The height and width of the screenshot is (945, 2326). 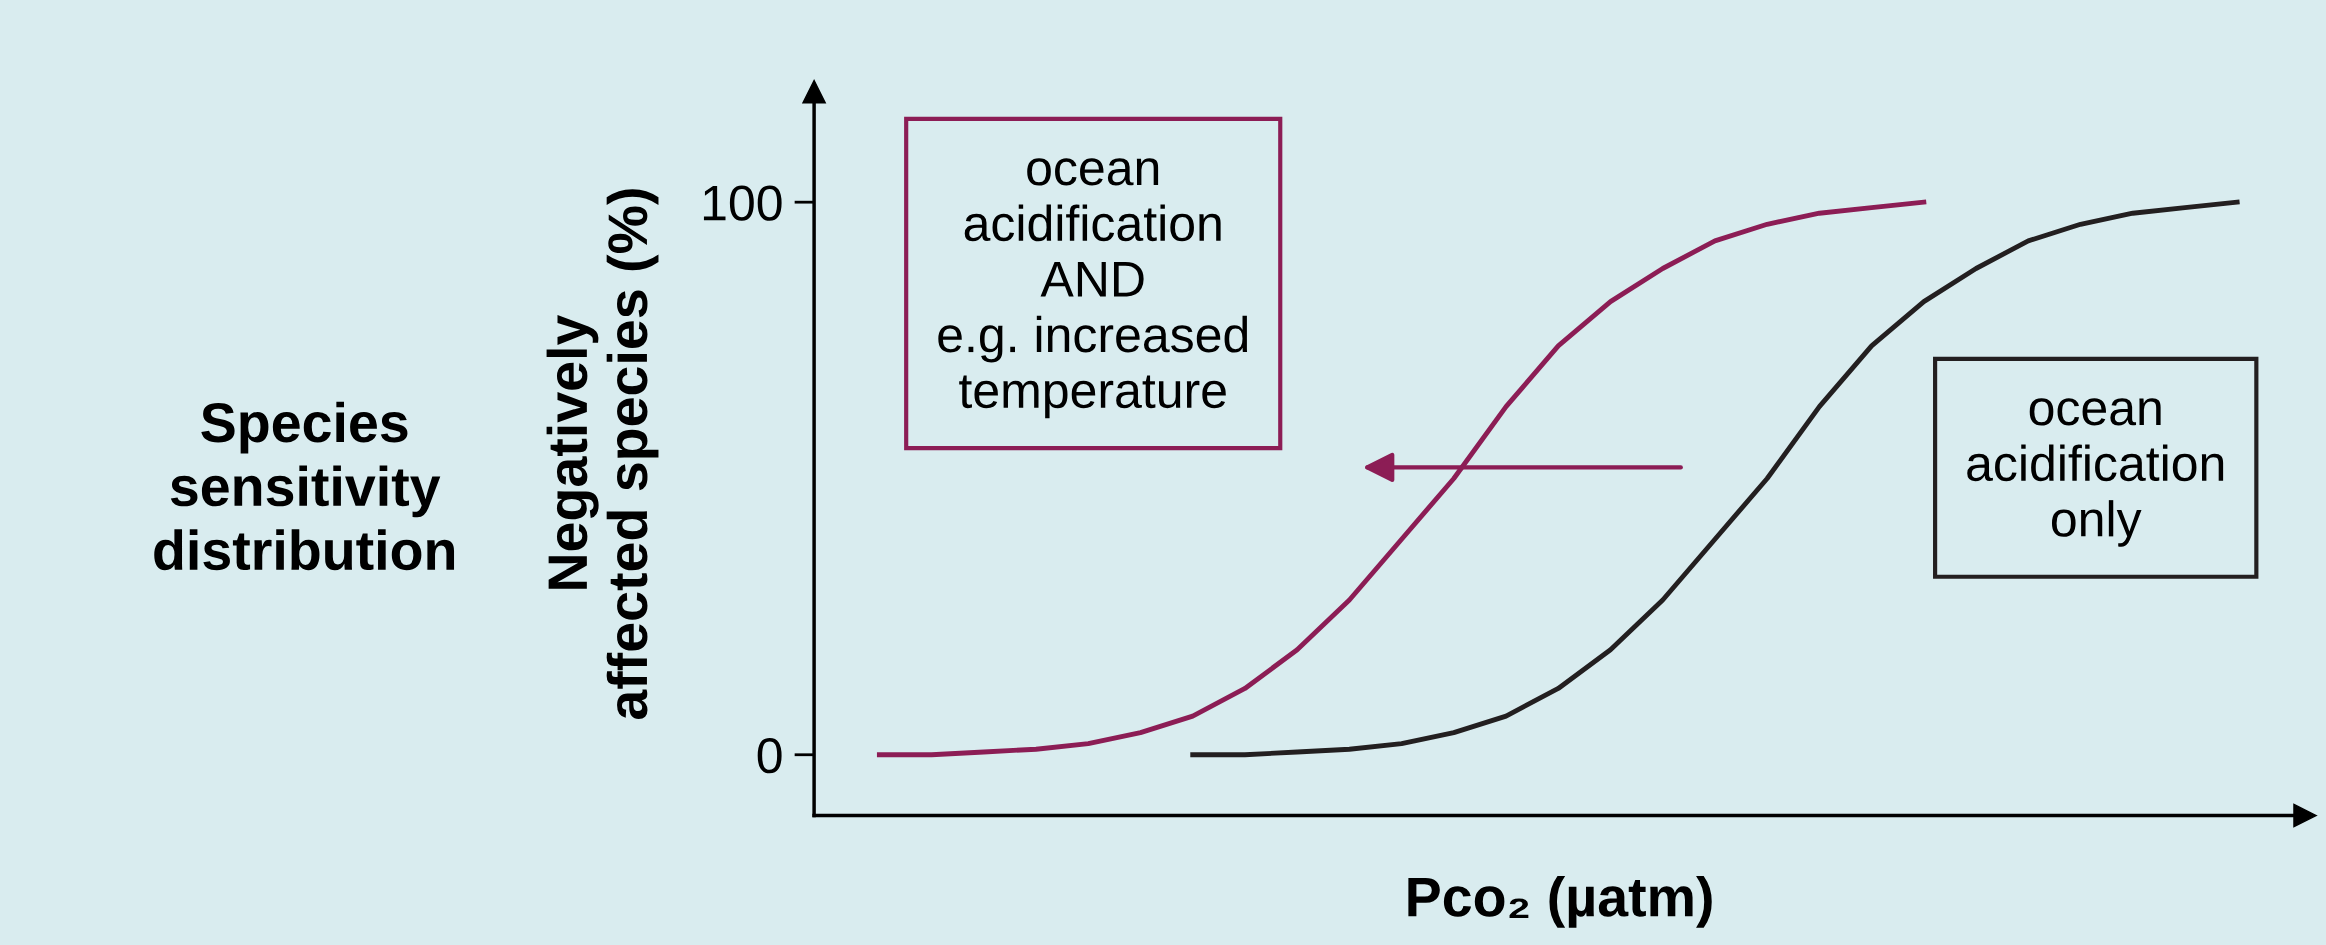 I want to click on y-tick-label: 0, so click(x=769, y=755).